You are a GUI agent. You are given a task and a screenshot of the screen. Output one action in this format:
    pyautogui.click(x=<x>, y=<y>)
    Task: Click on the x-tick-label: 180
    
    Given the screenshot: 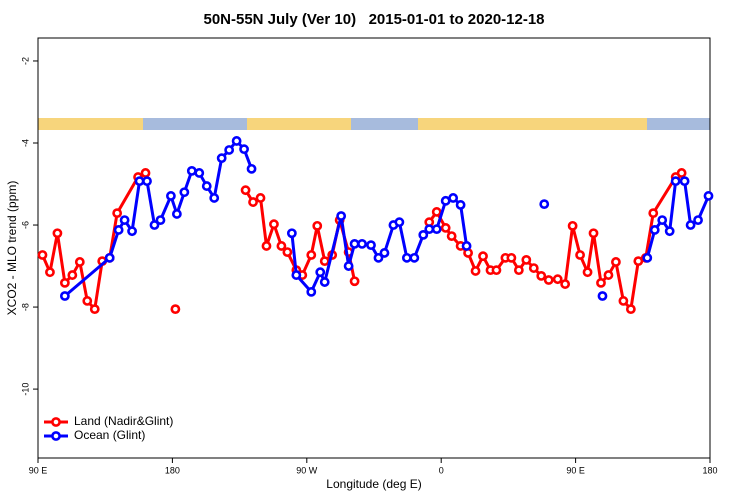 What is the action you would take?
    pyautogui.click(x=709, y=470)
    